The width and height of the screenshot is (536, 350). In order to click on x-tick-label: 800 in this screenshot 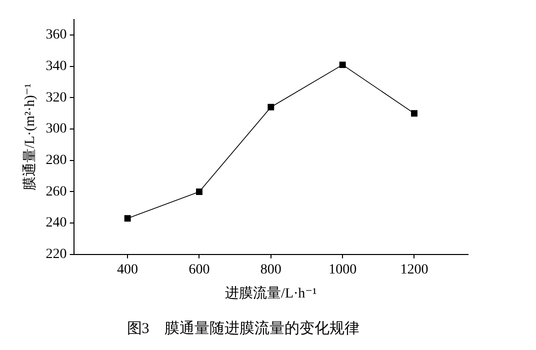, I will do `click(271, 270)`.